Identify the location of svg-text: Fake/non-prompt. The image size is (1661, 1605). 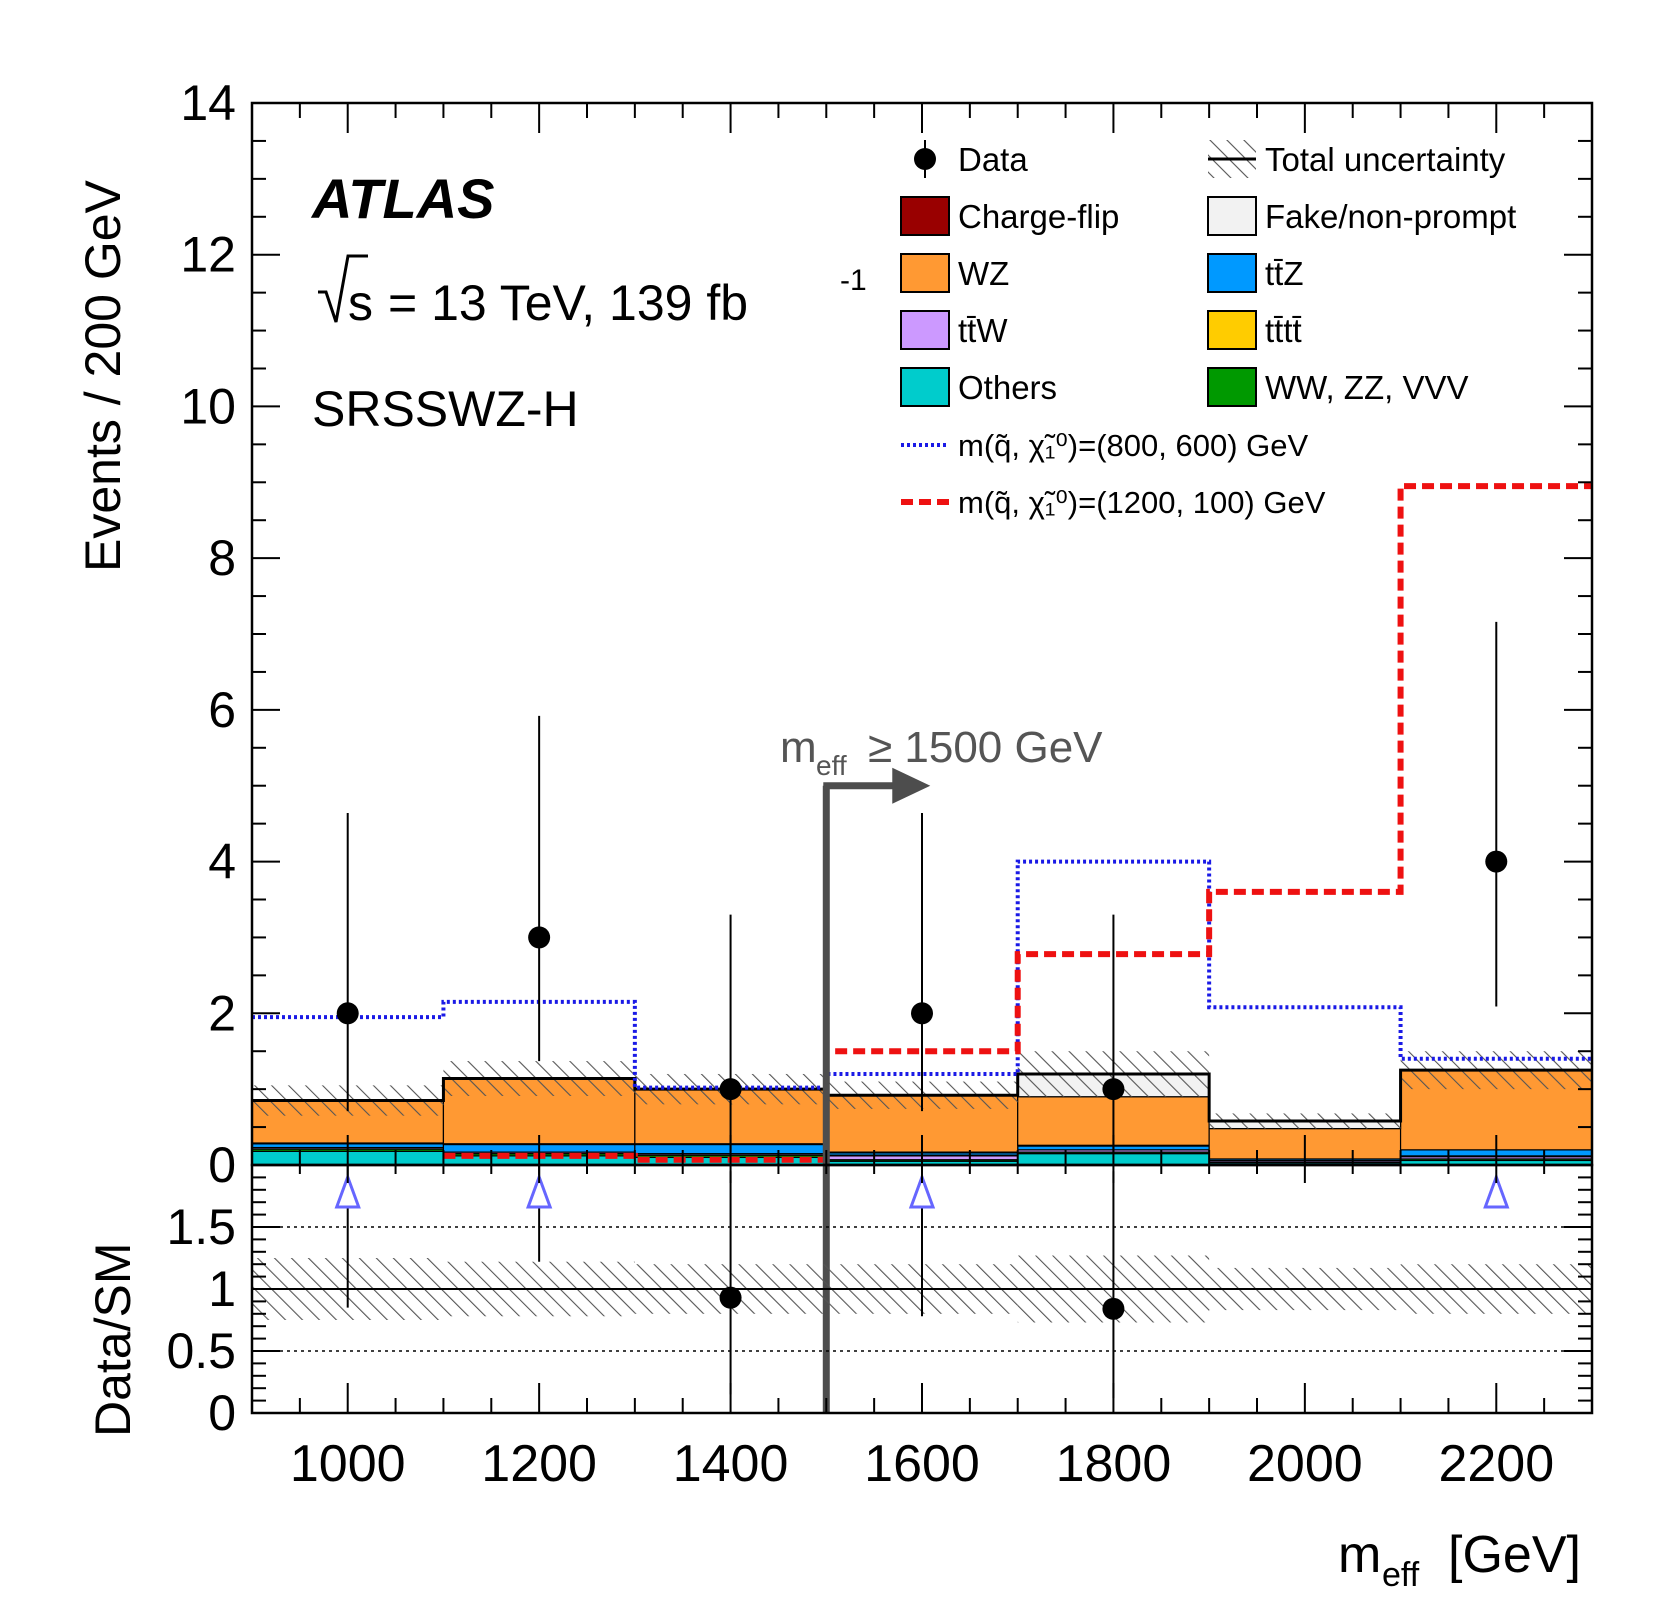
(1390, 216).